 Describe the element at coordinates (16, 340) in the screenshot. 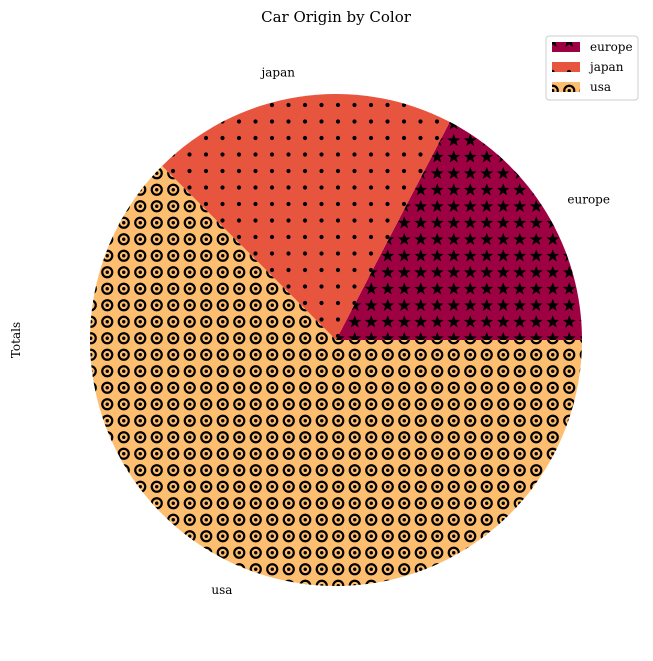

I see `y-axis-label: Totals` at that location.